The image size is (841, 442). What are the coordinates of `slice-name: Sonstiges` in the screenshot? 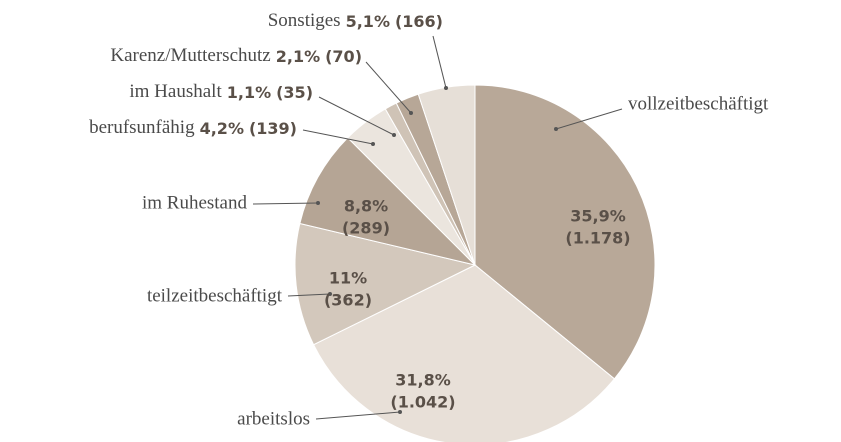 It's located at (304, 20).